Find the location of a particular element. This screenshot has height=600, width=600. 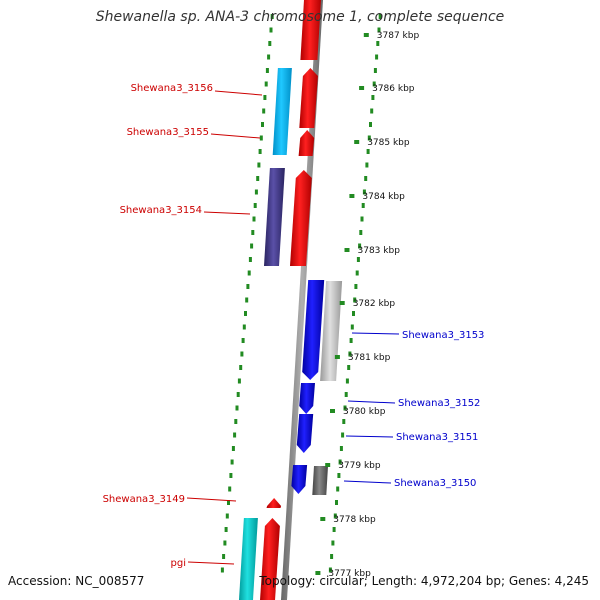

gene-label: Shewana3_3149 is located at coordinates (144, 499).